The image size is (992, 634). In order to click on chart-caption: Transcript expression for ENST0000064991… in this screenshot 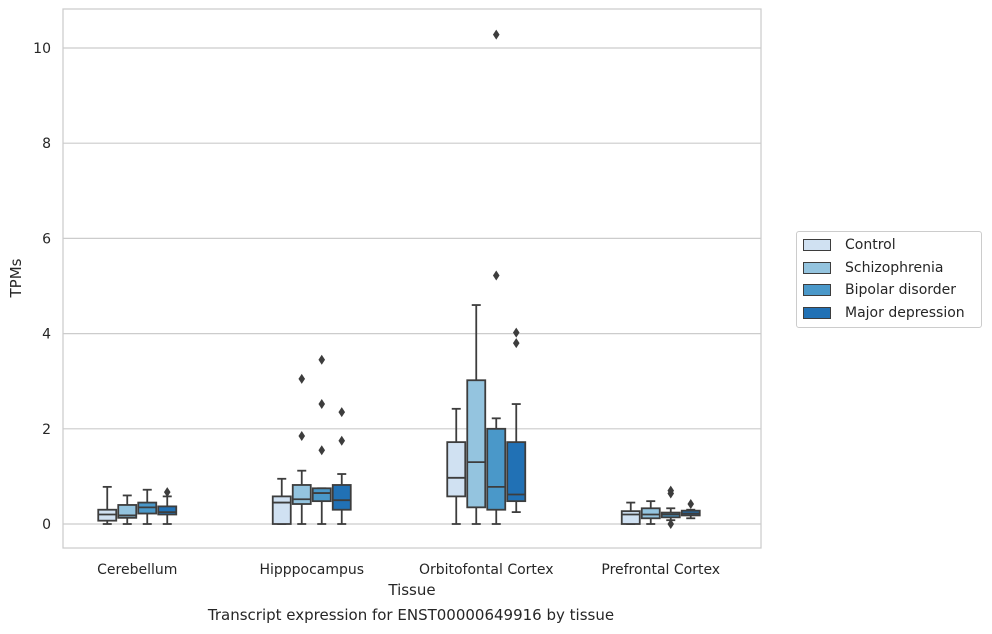, I will do `click(411, 615)`.